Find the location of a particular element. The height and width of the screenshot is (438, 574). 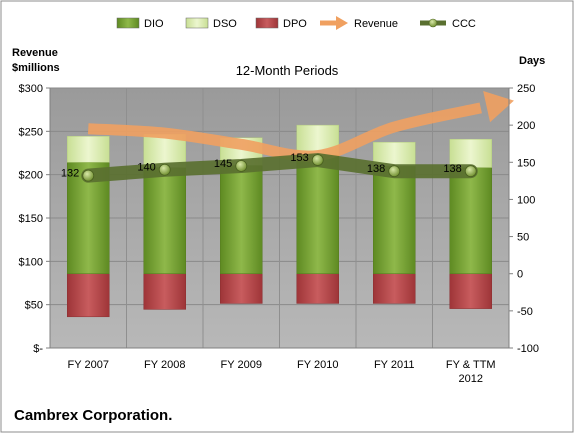

right-axis-label: Days is located at coordinates (532, 61).